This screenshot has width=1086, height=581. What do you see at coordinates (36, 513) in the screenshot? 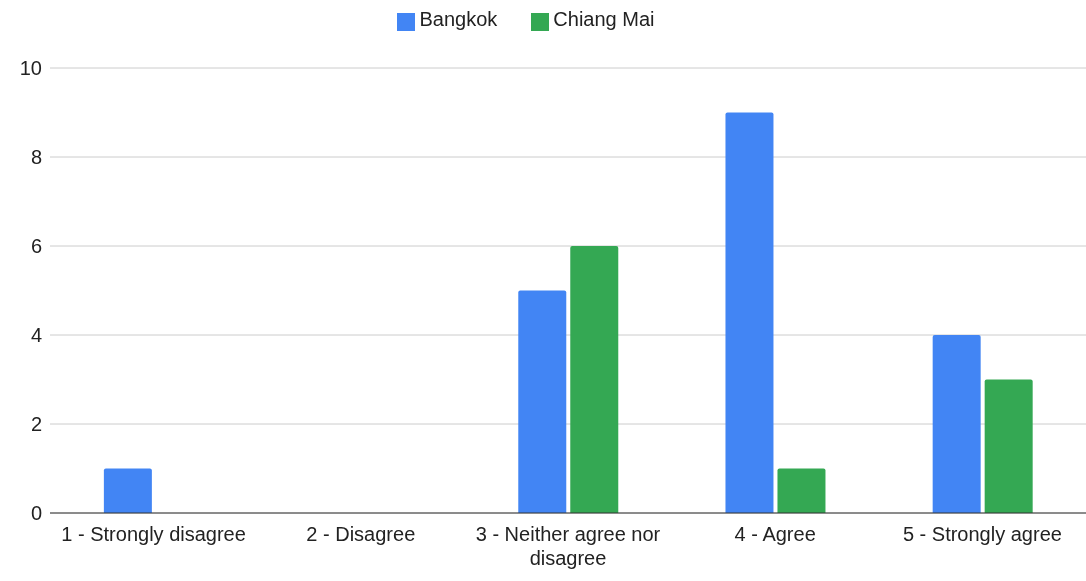
I see `y-tick-label: 0` at bounding box center [36, 513].